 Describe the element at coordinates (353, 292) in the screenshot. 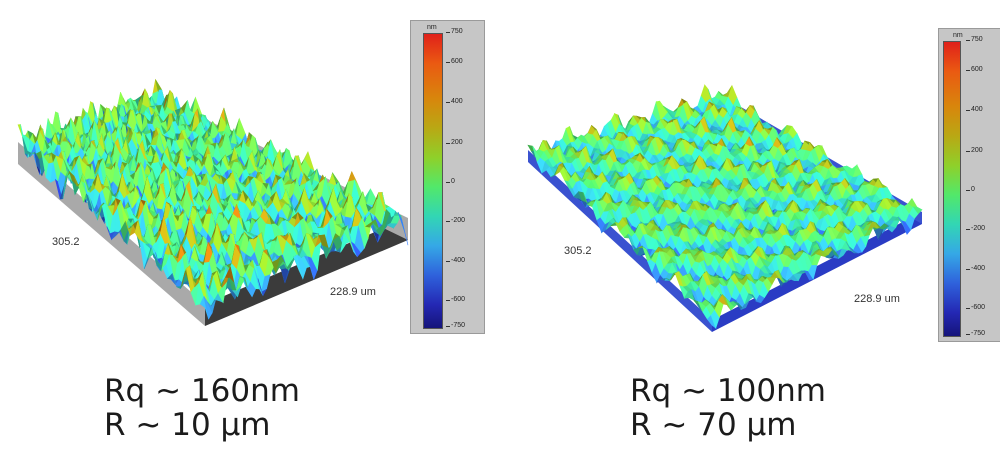

I see `y-dimension-label-left: 228.9 um` at that location.